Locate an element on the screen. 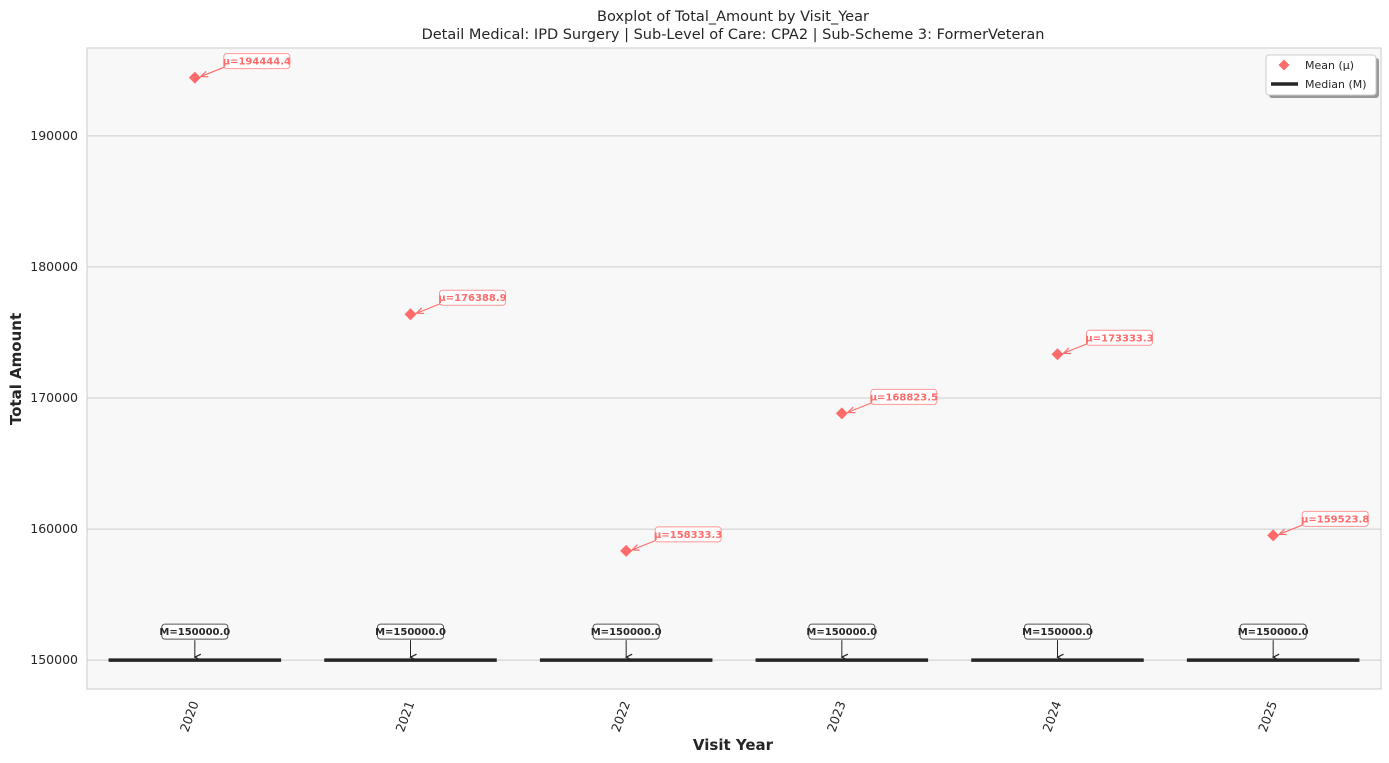 The image size is (1389, 763). mean-label: μ=158333.3 is located at coordinates (688, 535).